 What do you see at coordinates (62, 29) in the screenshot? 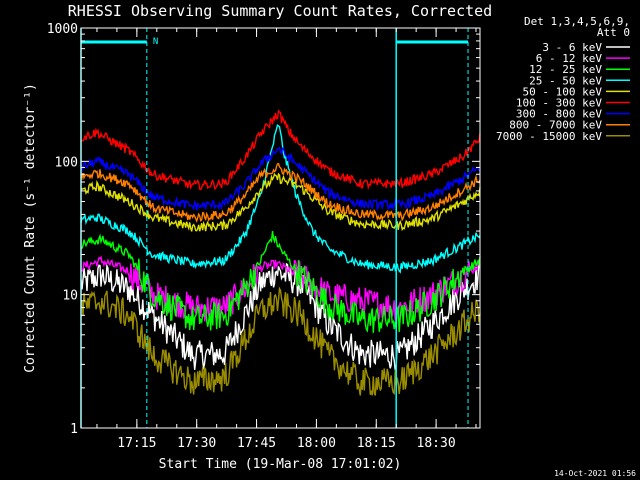
I see `y-tick-label-1000: 1000` at bounding box center [62, 29].